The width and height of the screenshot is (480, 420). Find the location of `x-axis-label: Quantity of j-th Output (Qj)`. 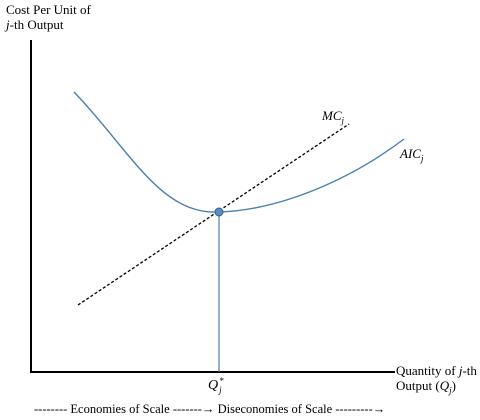

x-axis-label: Quantity of j-th Output (Qj) is located at coordinates (436, 381).